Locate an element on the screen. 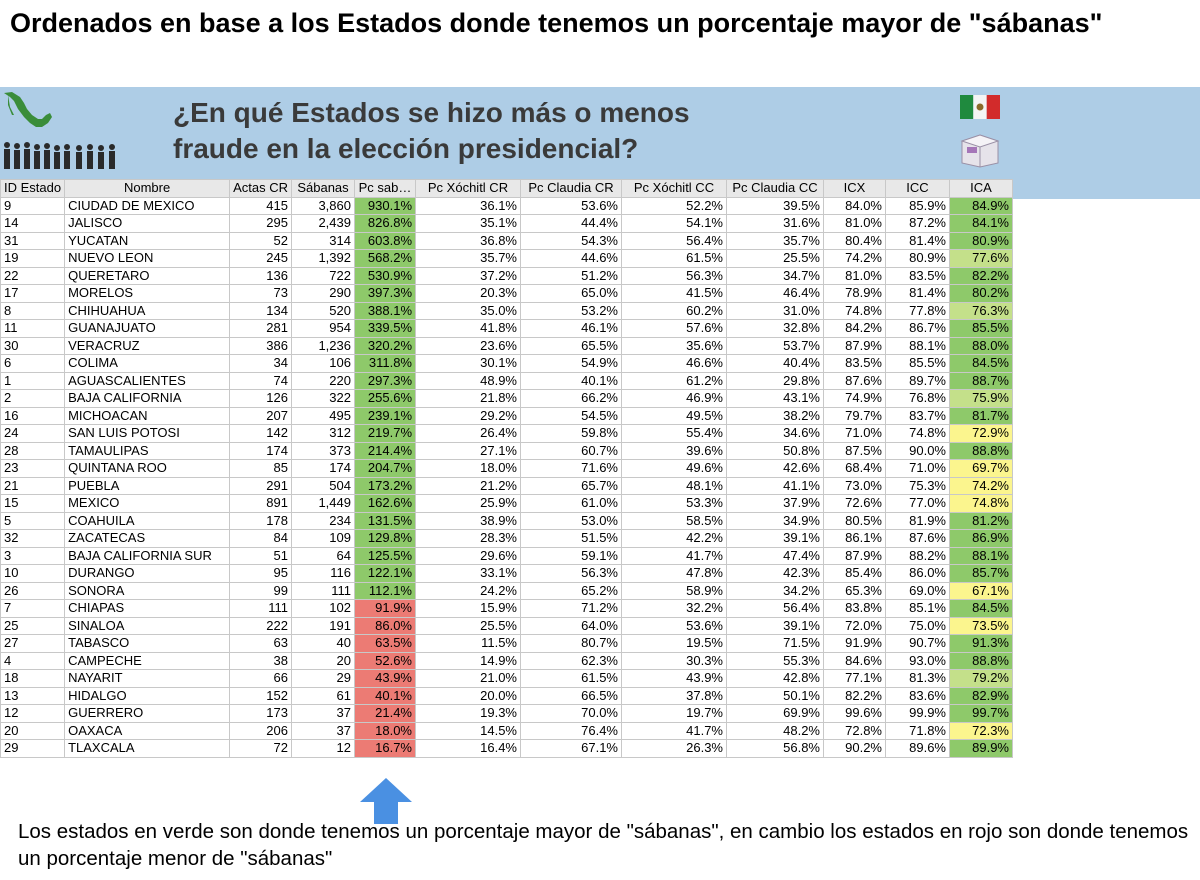 Image resolution: width=1200 pixels, height=880 pixels. table-cell: 722 is located at coordinates (323, 275).